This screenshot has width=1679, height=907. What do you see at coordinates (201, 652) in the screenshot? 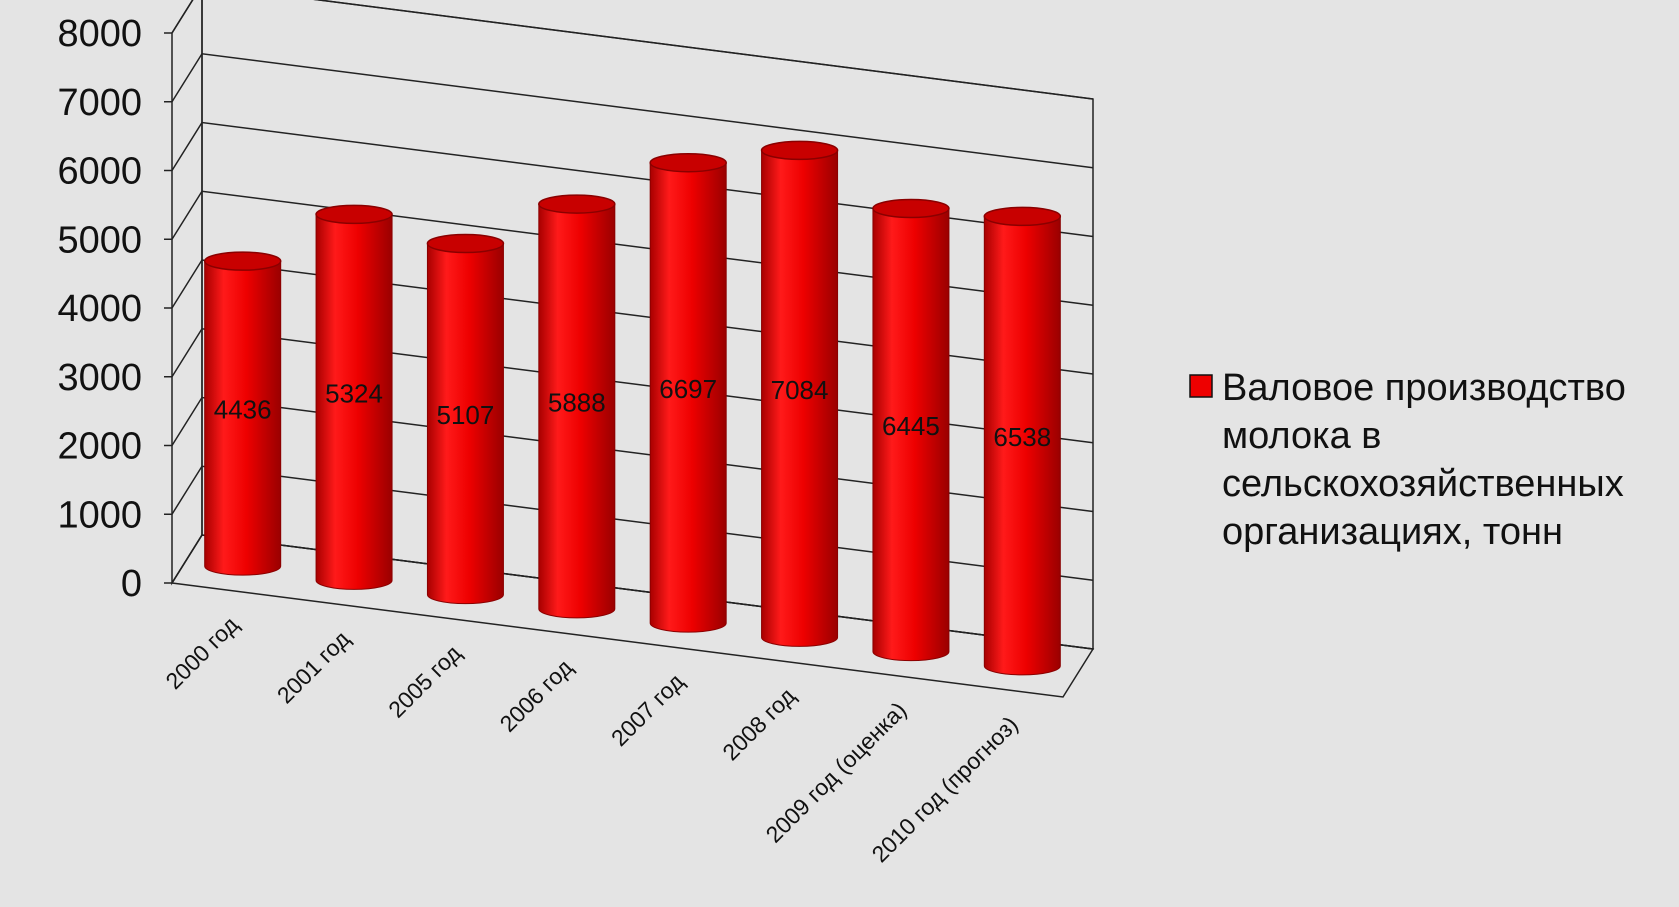
I see `x-tick-label: 2000 год` at bounding box center [201, 652].